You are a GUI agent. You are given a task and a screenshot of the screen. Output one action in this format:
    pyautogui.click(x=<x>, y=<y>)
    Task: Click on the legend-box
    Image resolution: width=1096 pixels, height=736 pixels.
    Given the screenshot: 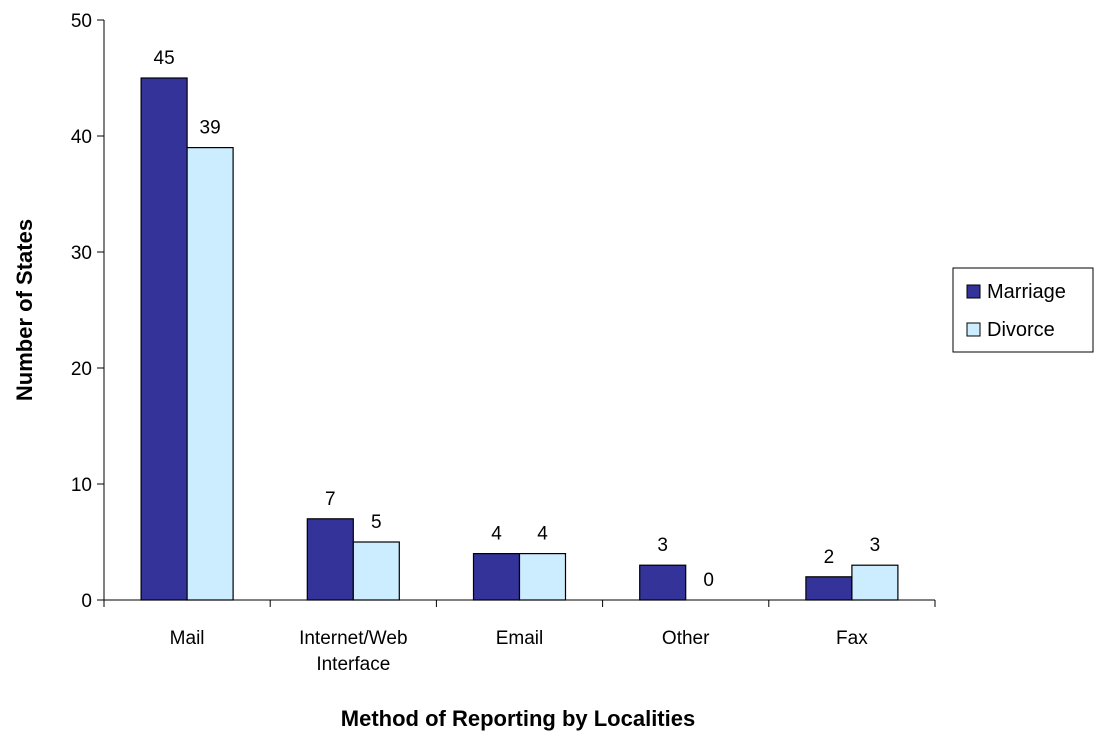 What is the action you would take?
    pyautogui.click(x=1023, y=310)
    